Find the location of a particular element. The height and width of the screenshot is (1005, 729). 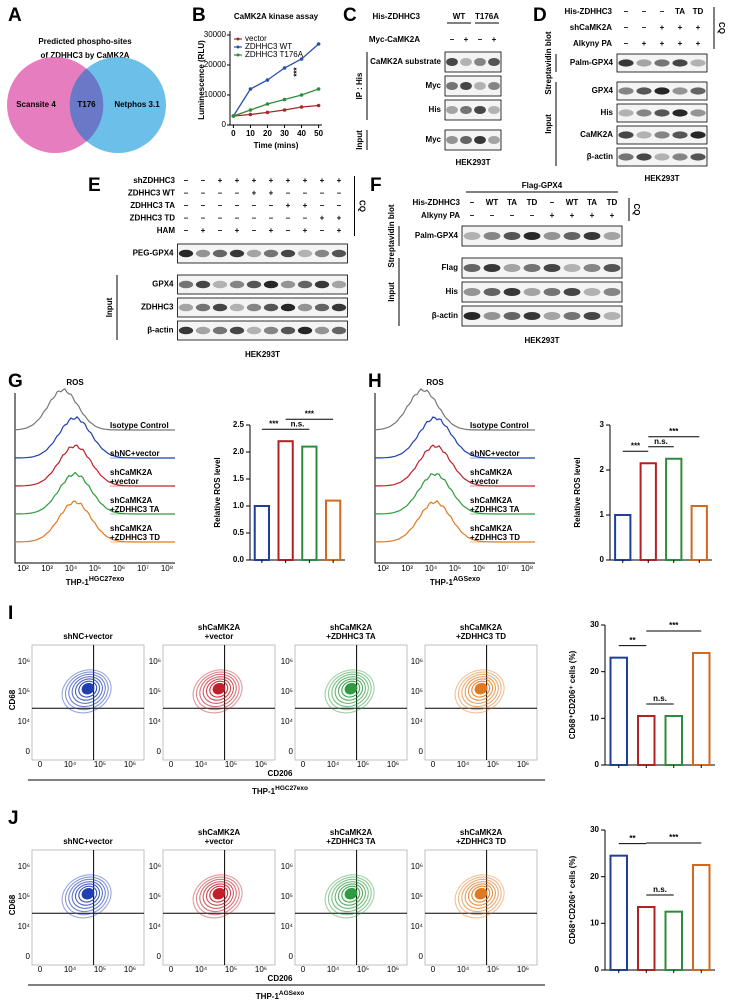

row-label: PEG-GPX4 is located at coordinates (153, 253).